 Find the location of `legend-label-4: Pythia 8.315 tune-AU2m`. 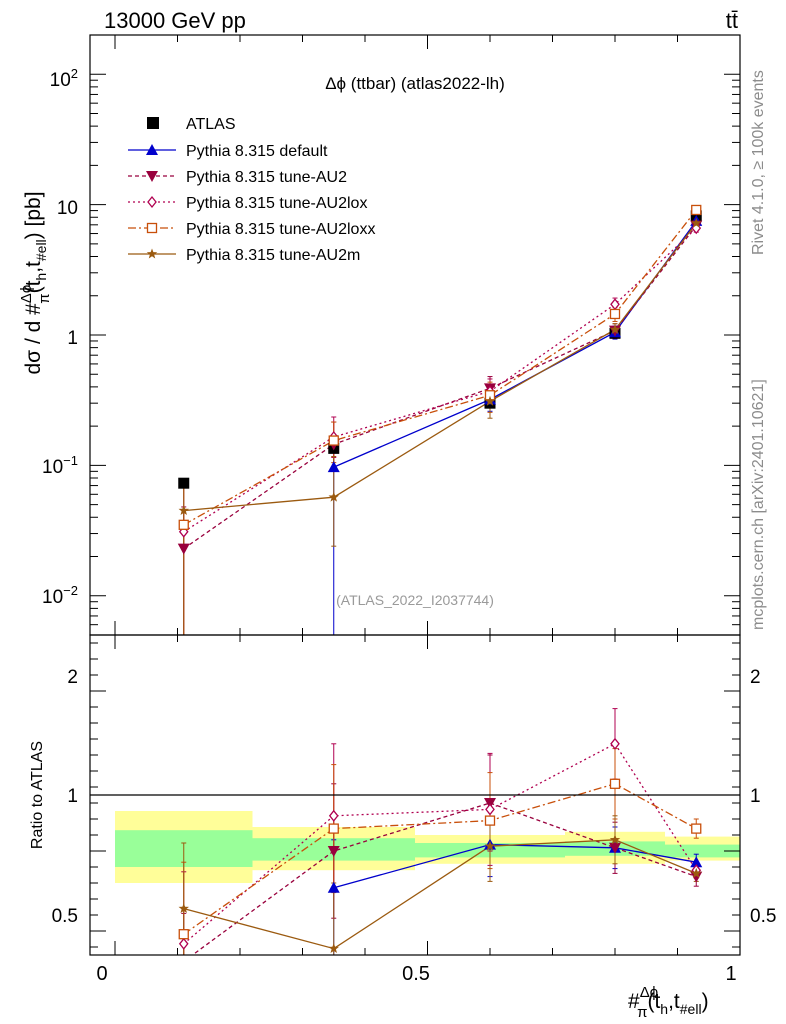

legend-label-4: Pythia 8.315 tune-AU2m is located at coordinates (273, 255).